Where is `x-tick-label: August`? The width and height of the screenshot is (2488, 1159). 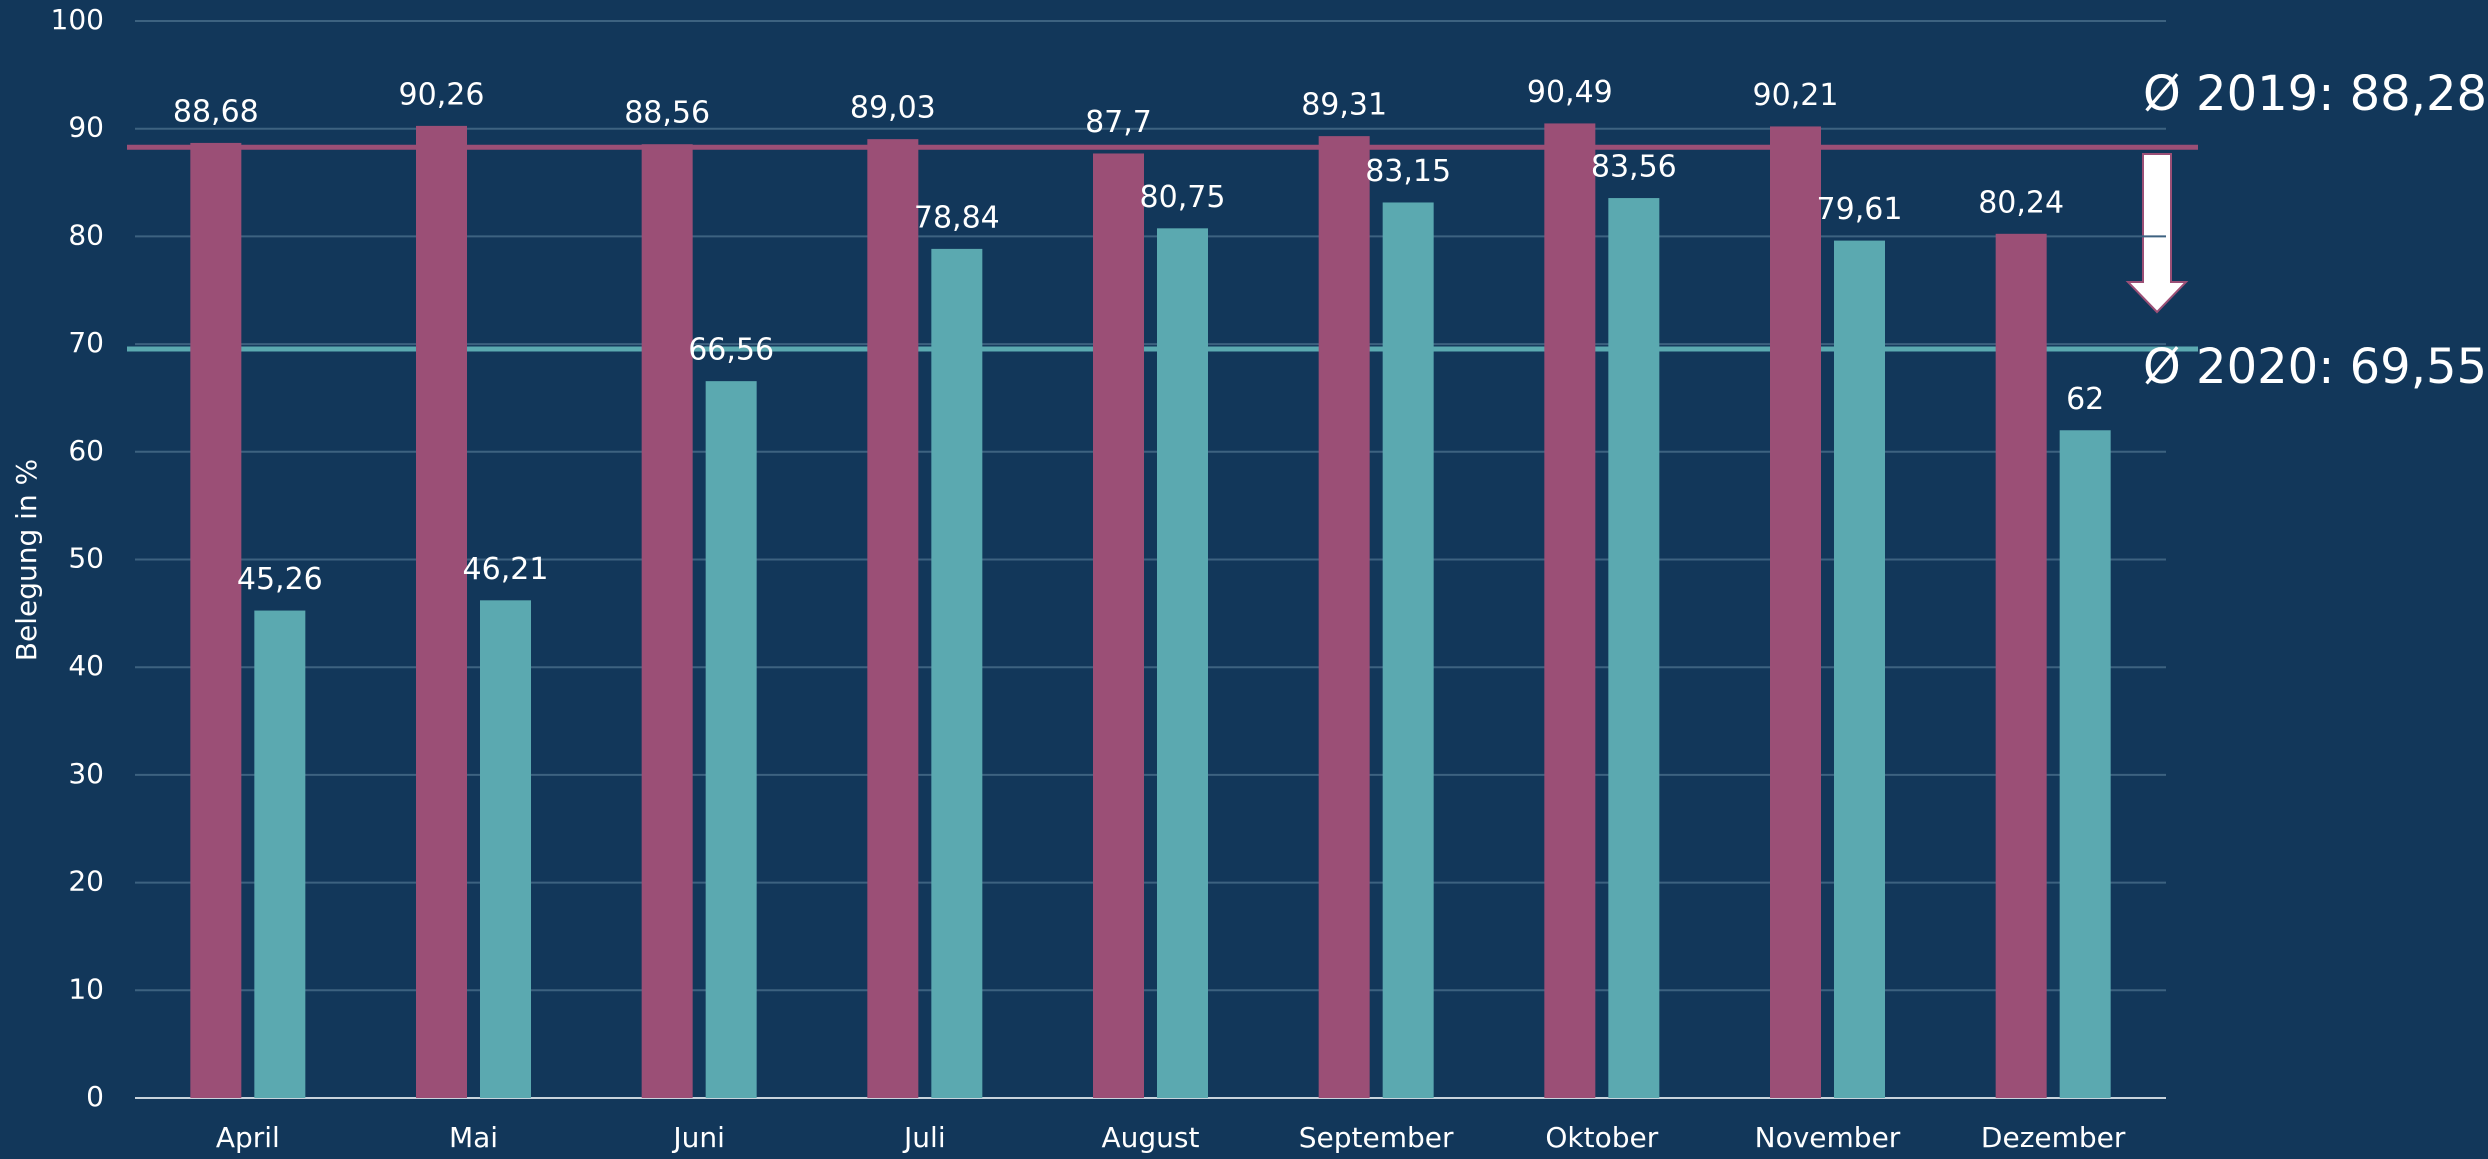
x-tick-label: August is located at coordinates (1151, 1137).